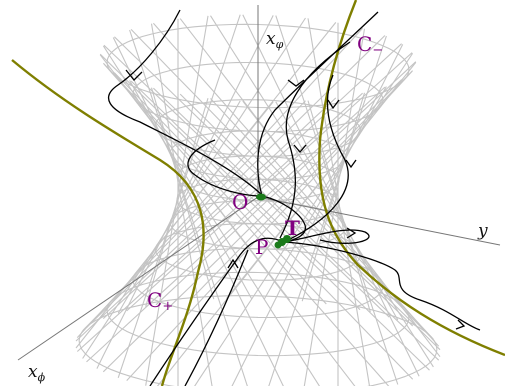  What do you see at coordinates (370, 45) in the screenshot?
I see `curve-c-minus-label: C−` at bounding box center [370, 45].